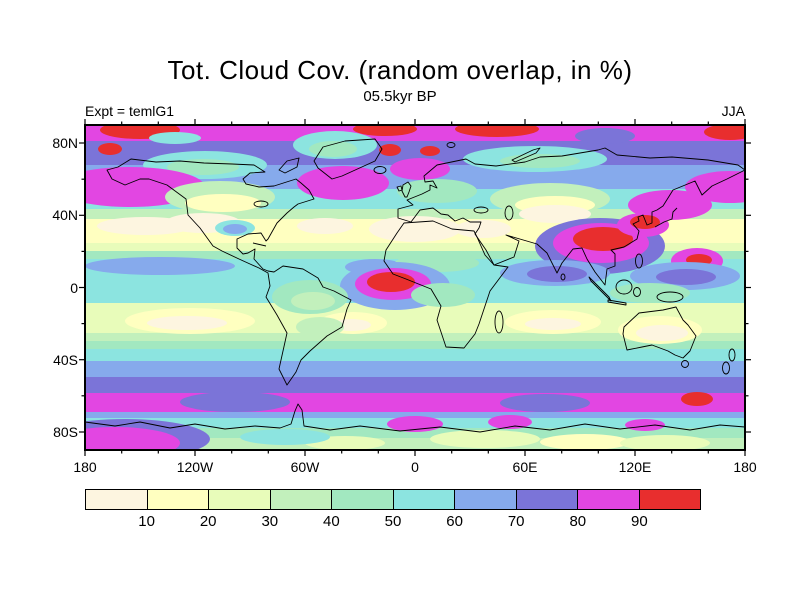 Image resolution: width=800 pixels, height=600 pixels. What do you see at coordinates (639, 521) in the screenshot?
I see `colorbar-tick-label: 90` at bounding box center [639, 521].